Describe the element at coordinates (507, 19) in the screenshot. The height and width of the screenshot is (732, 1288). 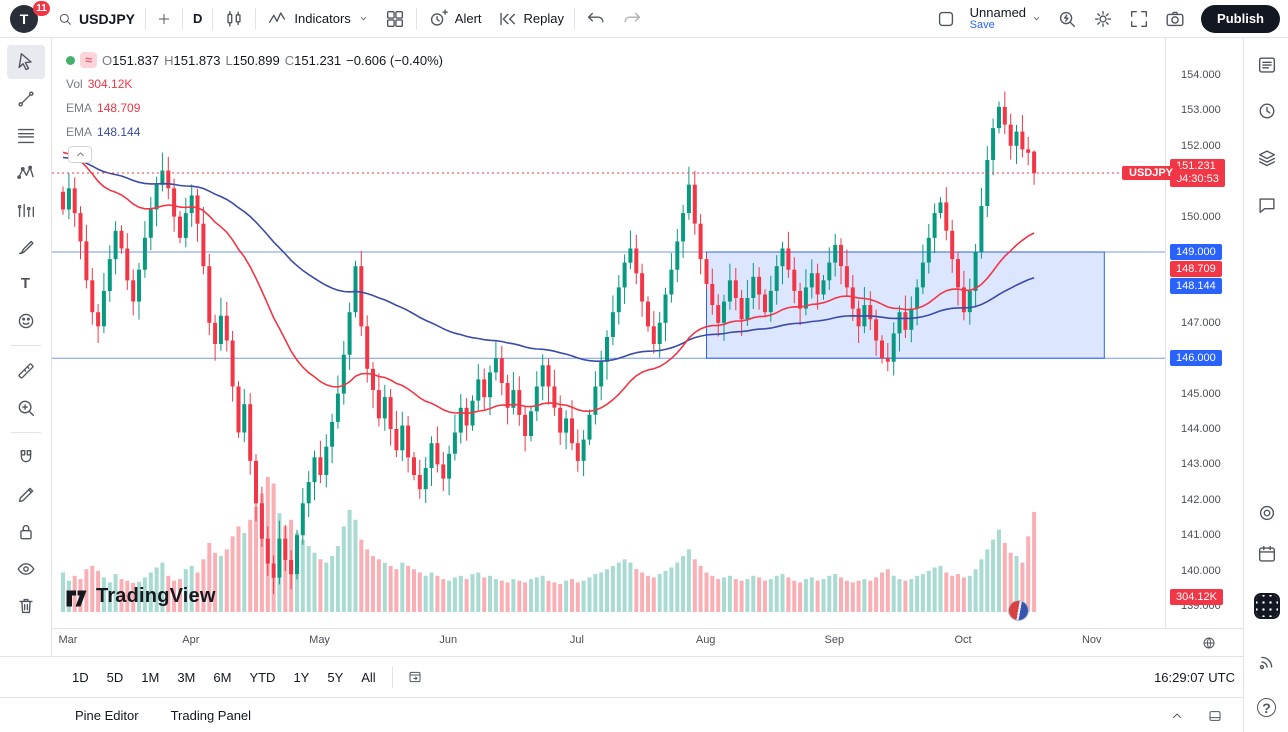
I see `replay-icon` at that location.